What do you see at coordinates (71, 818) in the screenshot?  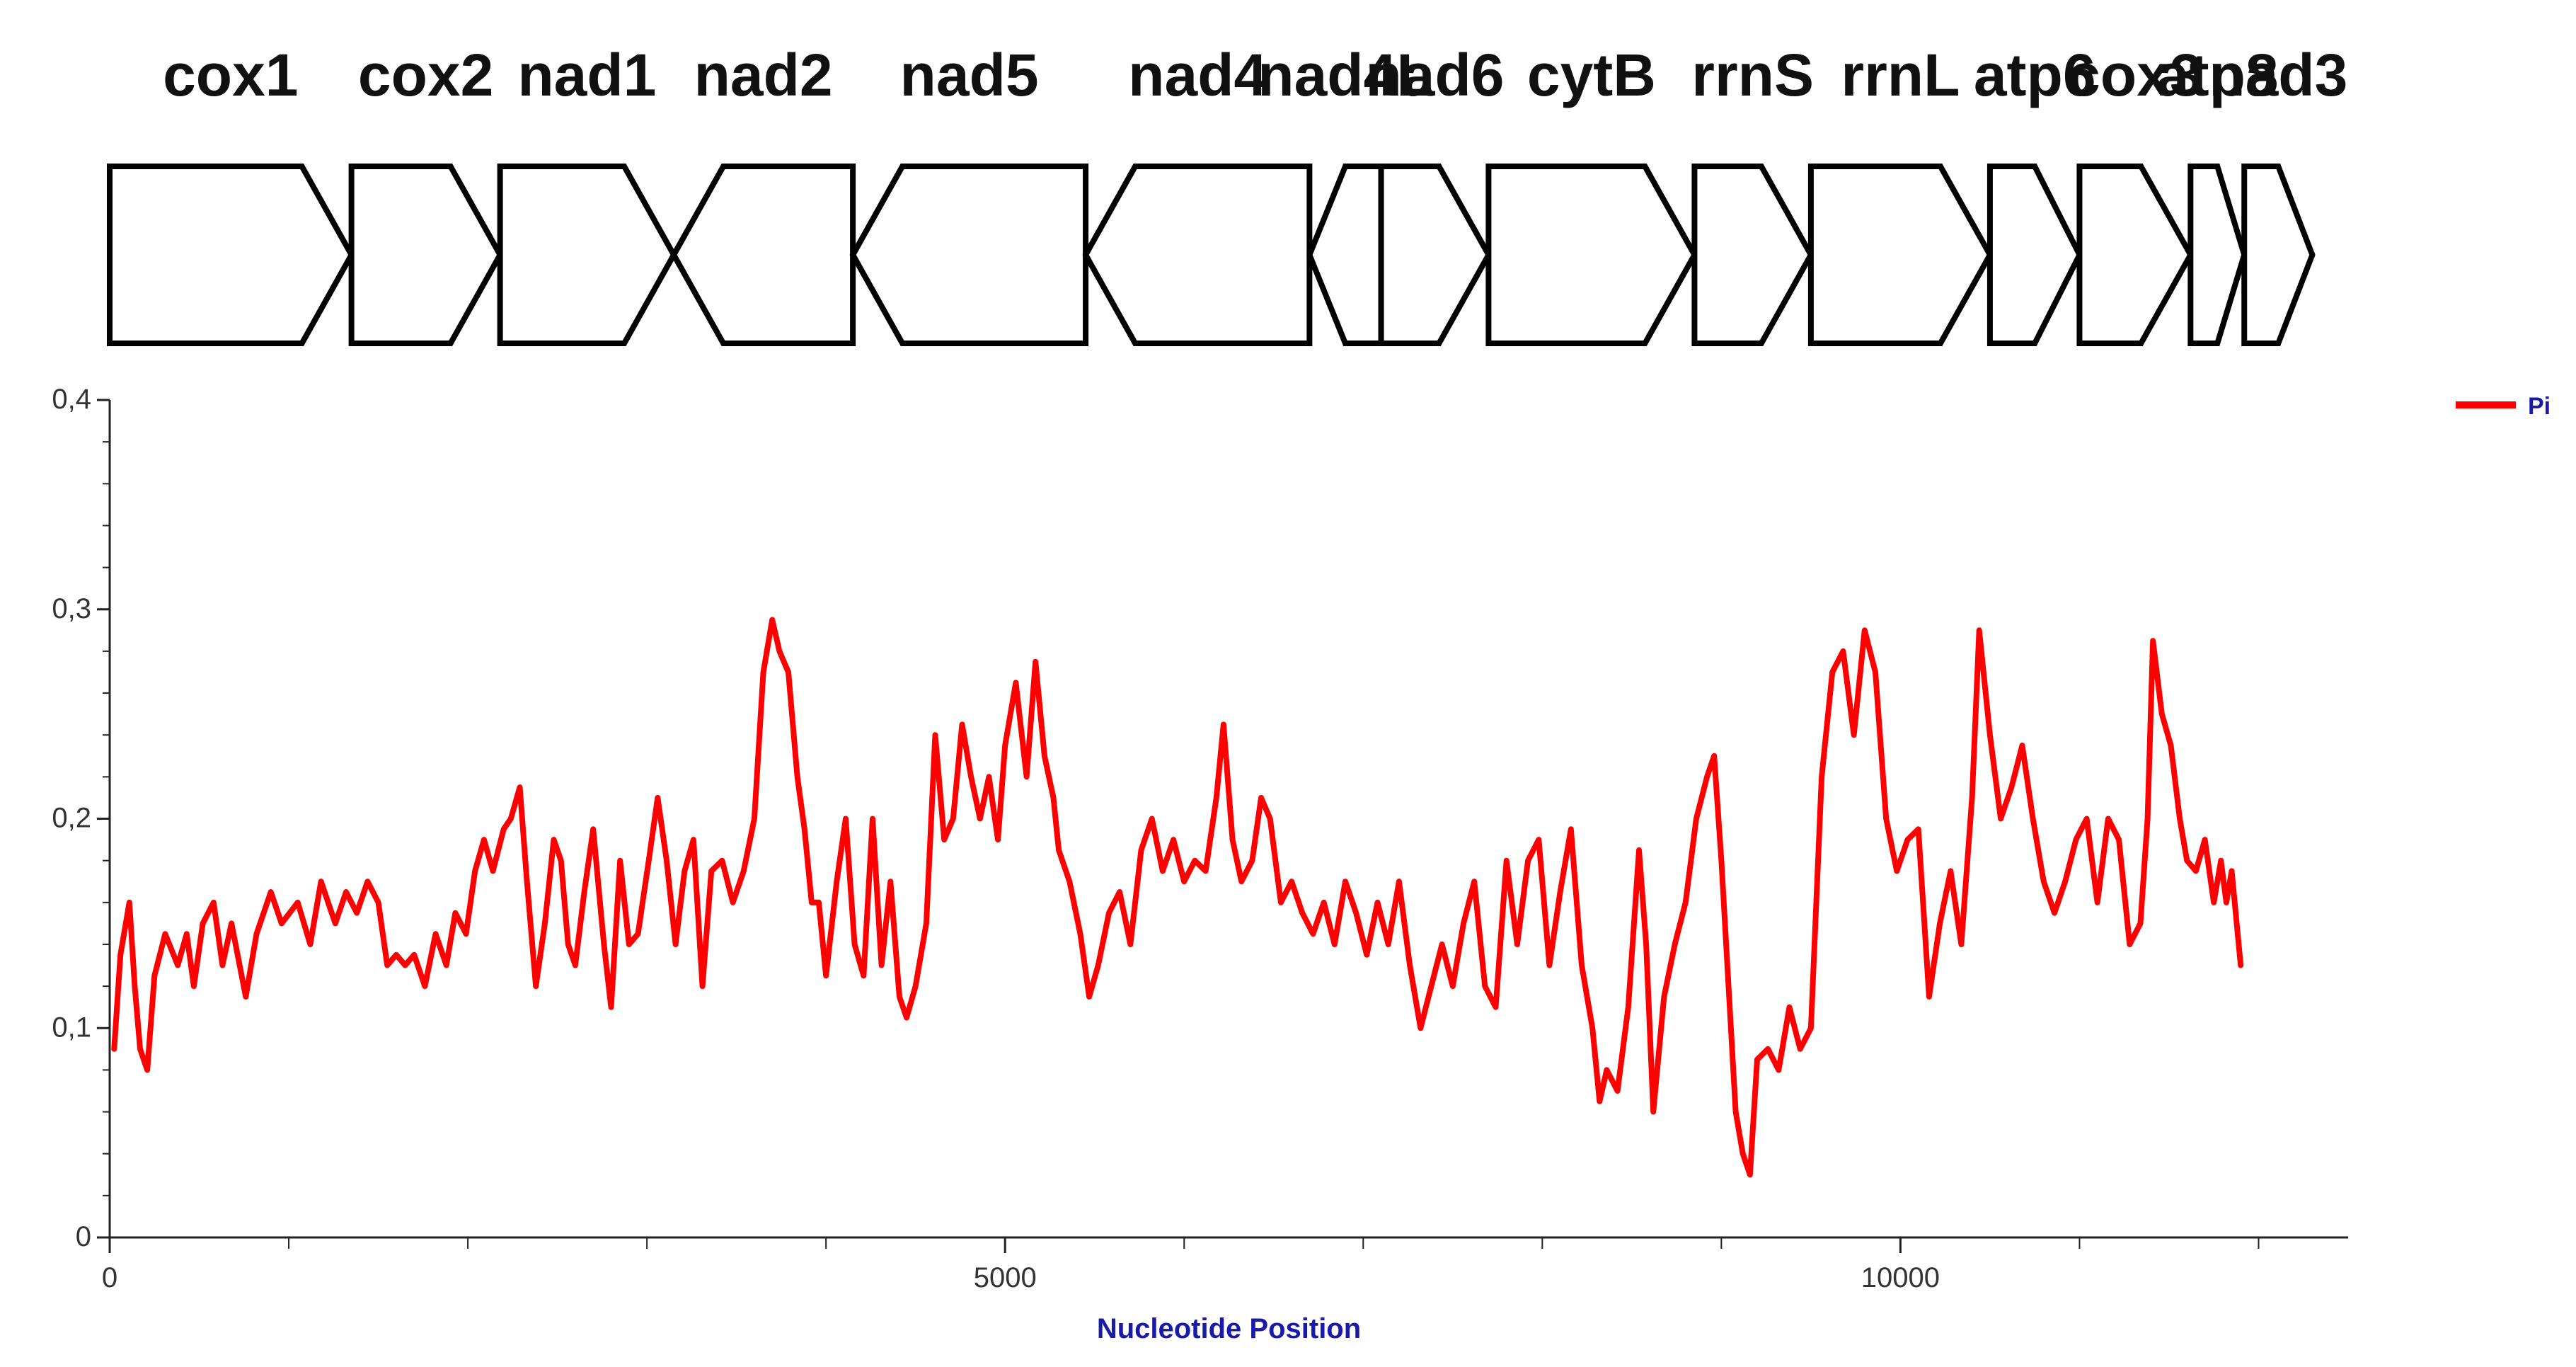 I see `y-tick-label: 0,2` at bounding box center [71, 818].